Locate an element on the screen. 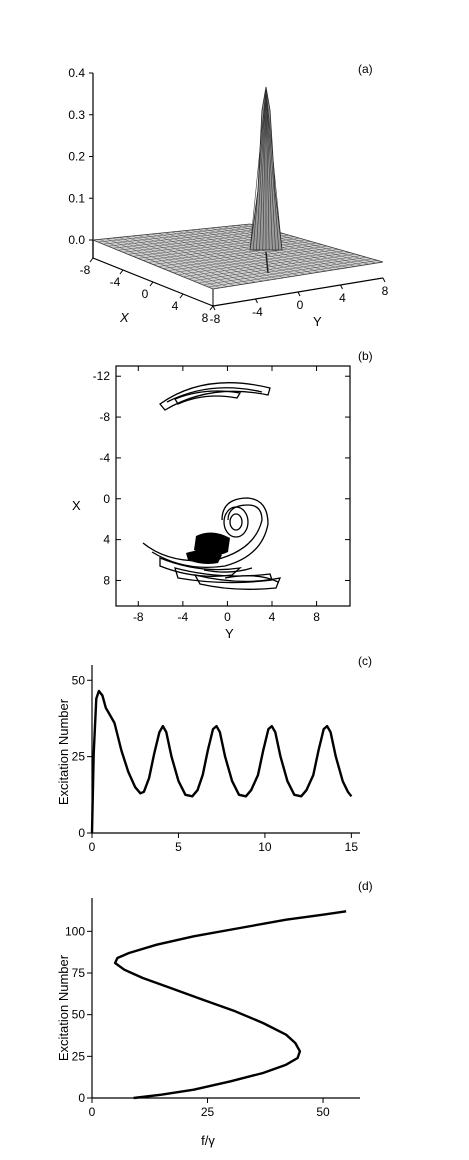  panel-a-peak-mesh is located at coordinates (266, 169).